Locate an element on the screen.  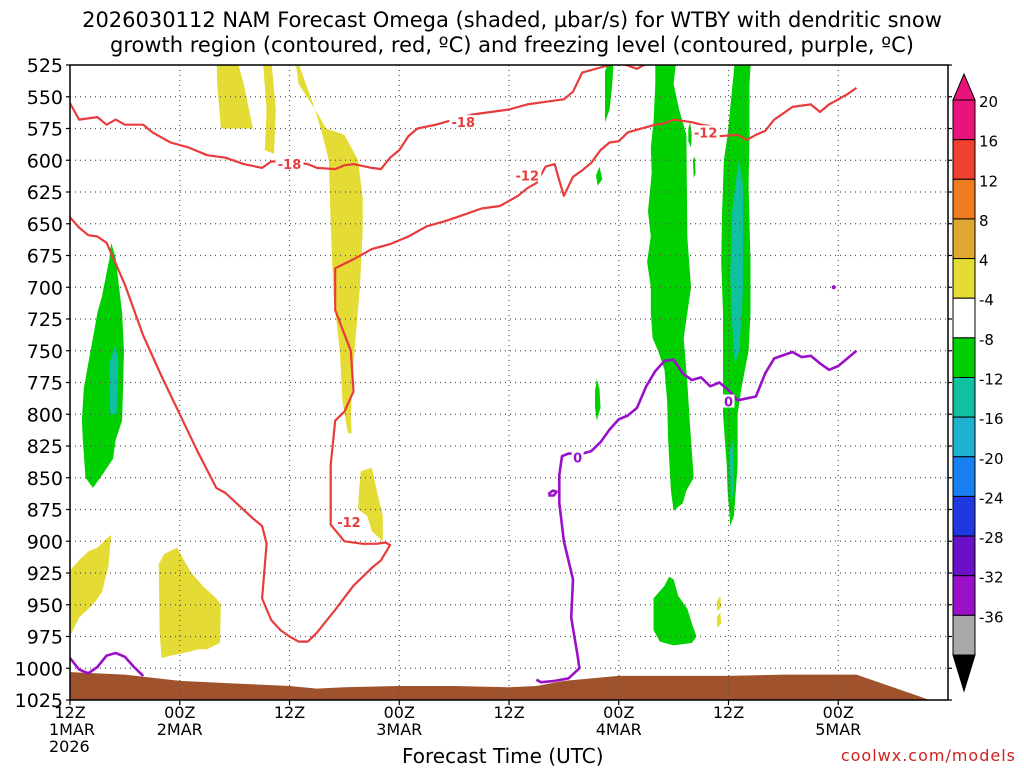
y-tick-label-825: 825 is located at coordinates (45, 447).